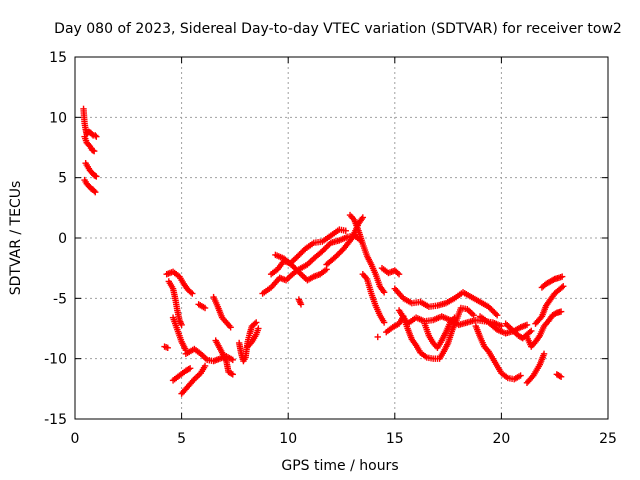 The image size is (640, 480). Describe the element at coordinates (75, 439) in the screenshot. I see `x-tick-label: 0` at that location.